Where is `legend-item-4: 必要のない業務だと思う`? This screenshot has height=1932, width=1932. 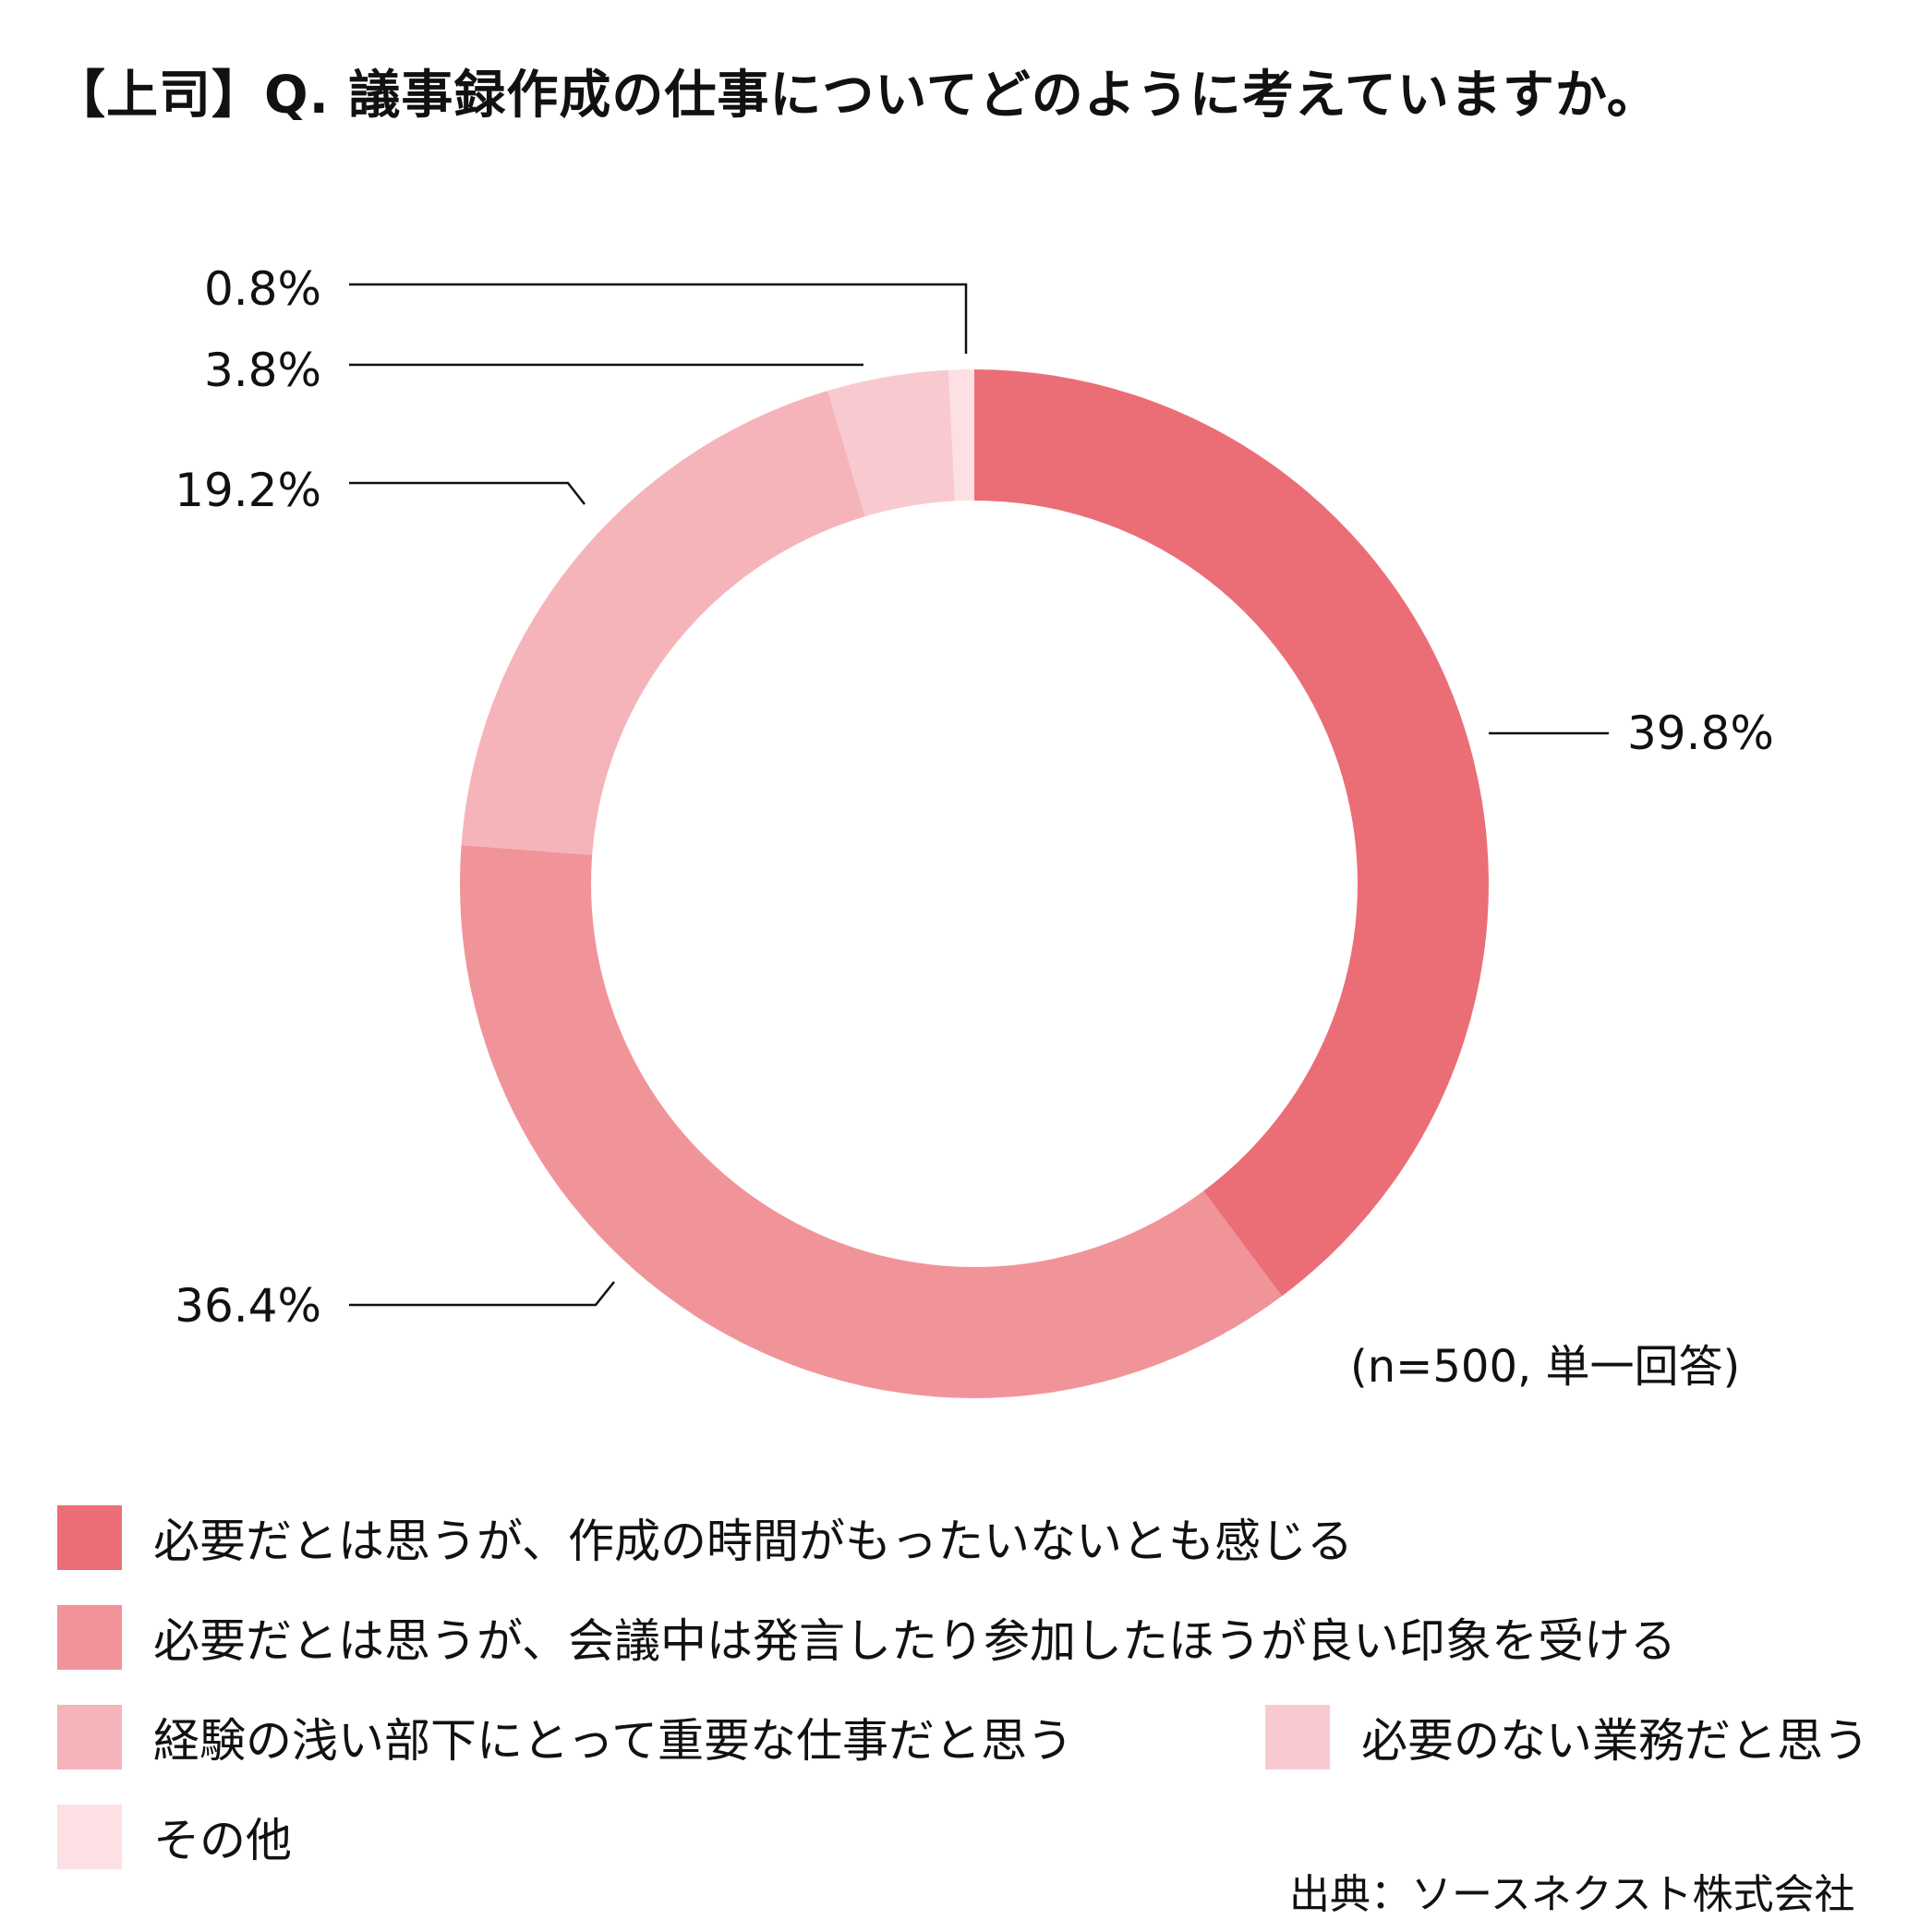 legend-item-4: 必要のない業務だと思う is located at coordinates (1567, 1737).